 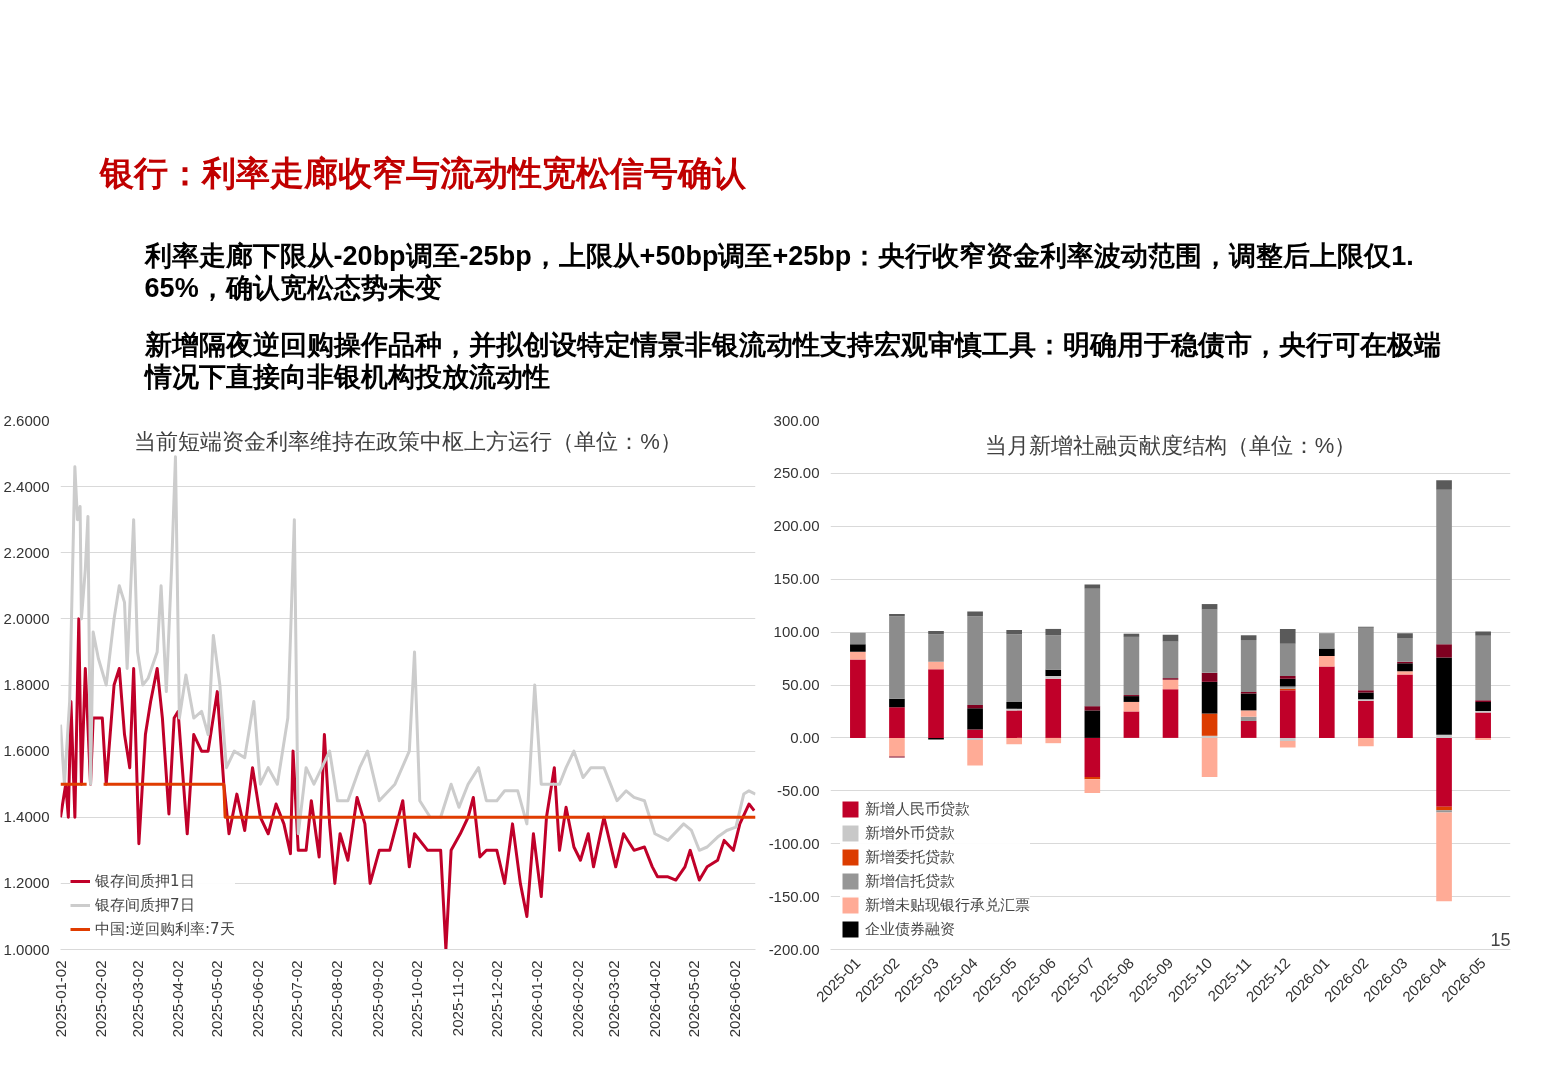 What do you see at coordinates (796, 473) in the screenshot?
I see `y-tick-label: 250.00` at bounding box center [796, 473].